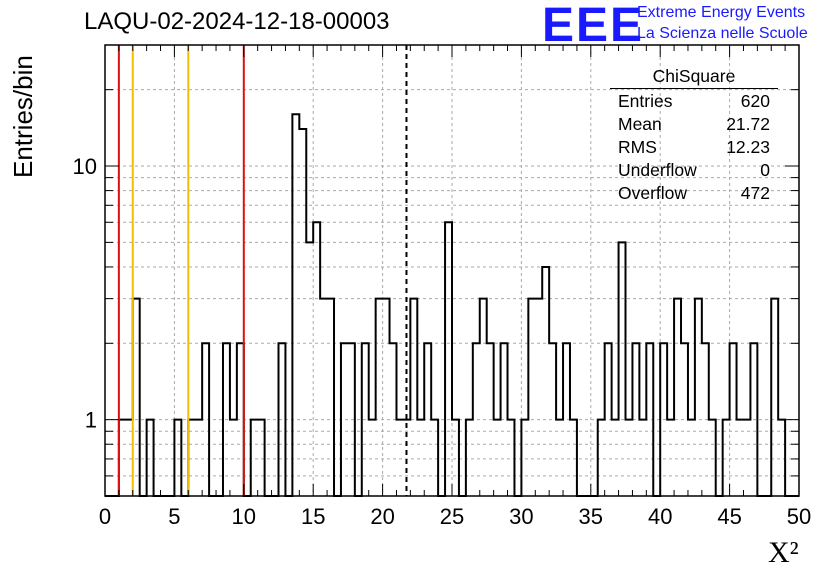  I want to click on stats-label: Entries, so click(645, 101).